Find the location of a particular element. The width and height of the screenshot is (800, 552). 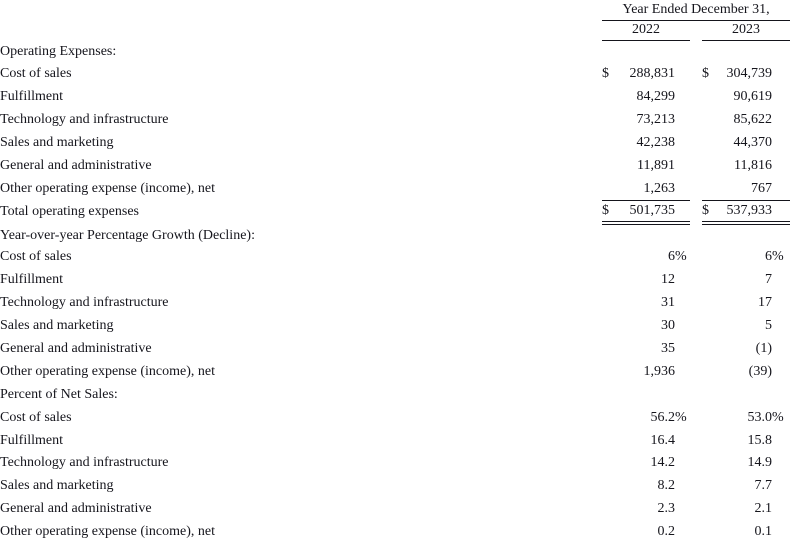

section-heading: Percent of Net Sales: is located at coordinates (59, 394).